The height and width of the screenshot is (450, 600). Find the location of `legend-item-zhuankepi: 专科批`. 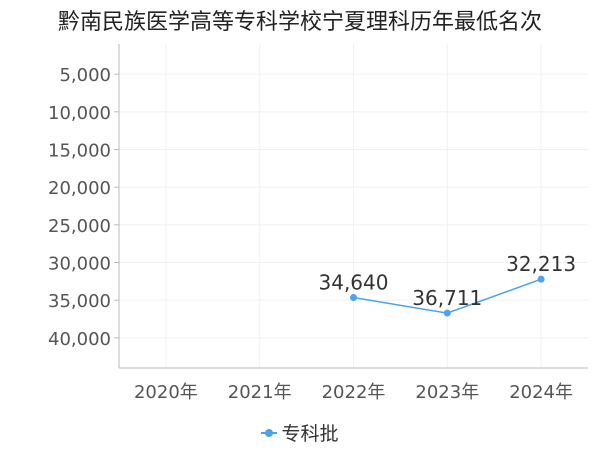

legend-item-zhuankepi: 专科批 is located at coordinates (300, 432).